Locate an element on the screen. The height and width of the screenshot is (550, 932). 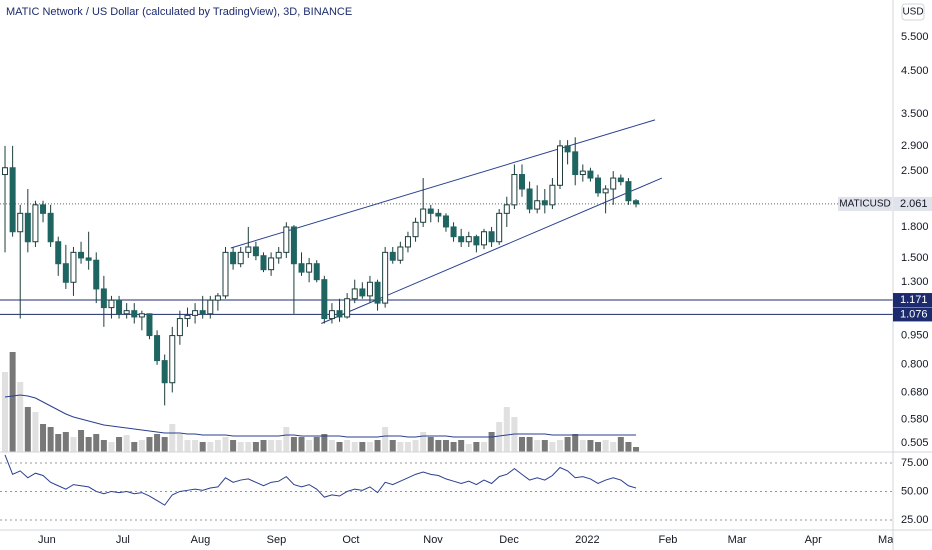
y-tick-label: 2.500 is located at coordinates (915, 171).